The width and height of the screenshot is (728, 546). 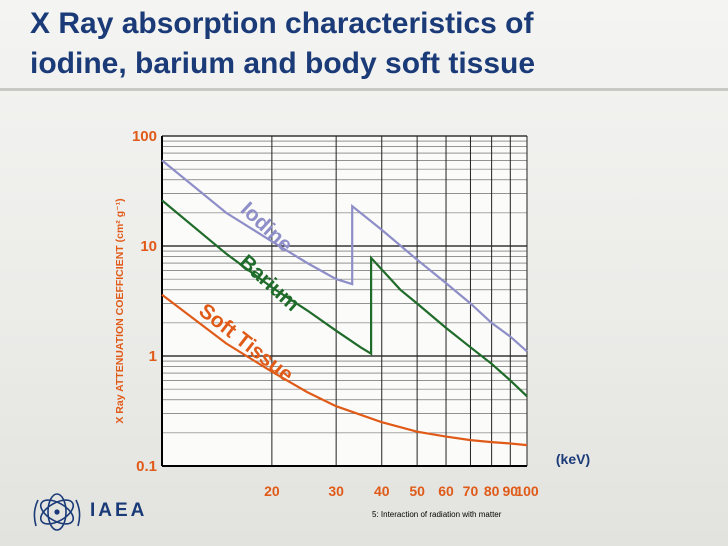 I want to click on x-tick-label: 50, so click(x=417, y=491).